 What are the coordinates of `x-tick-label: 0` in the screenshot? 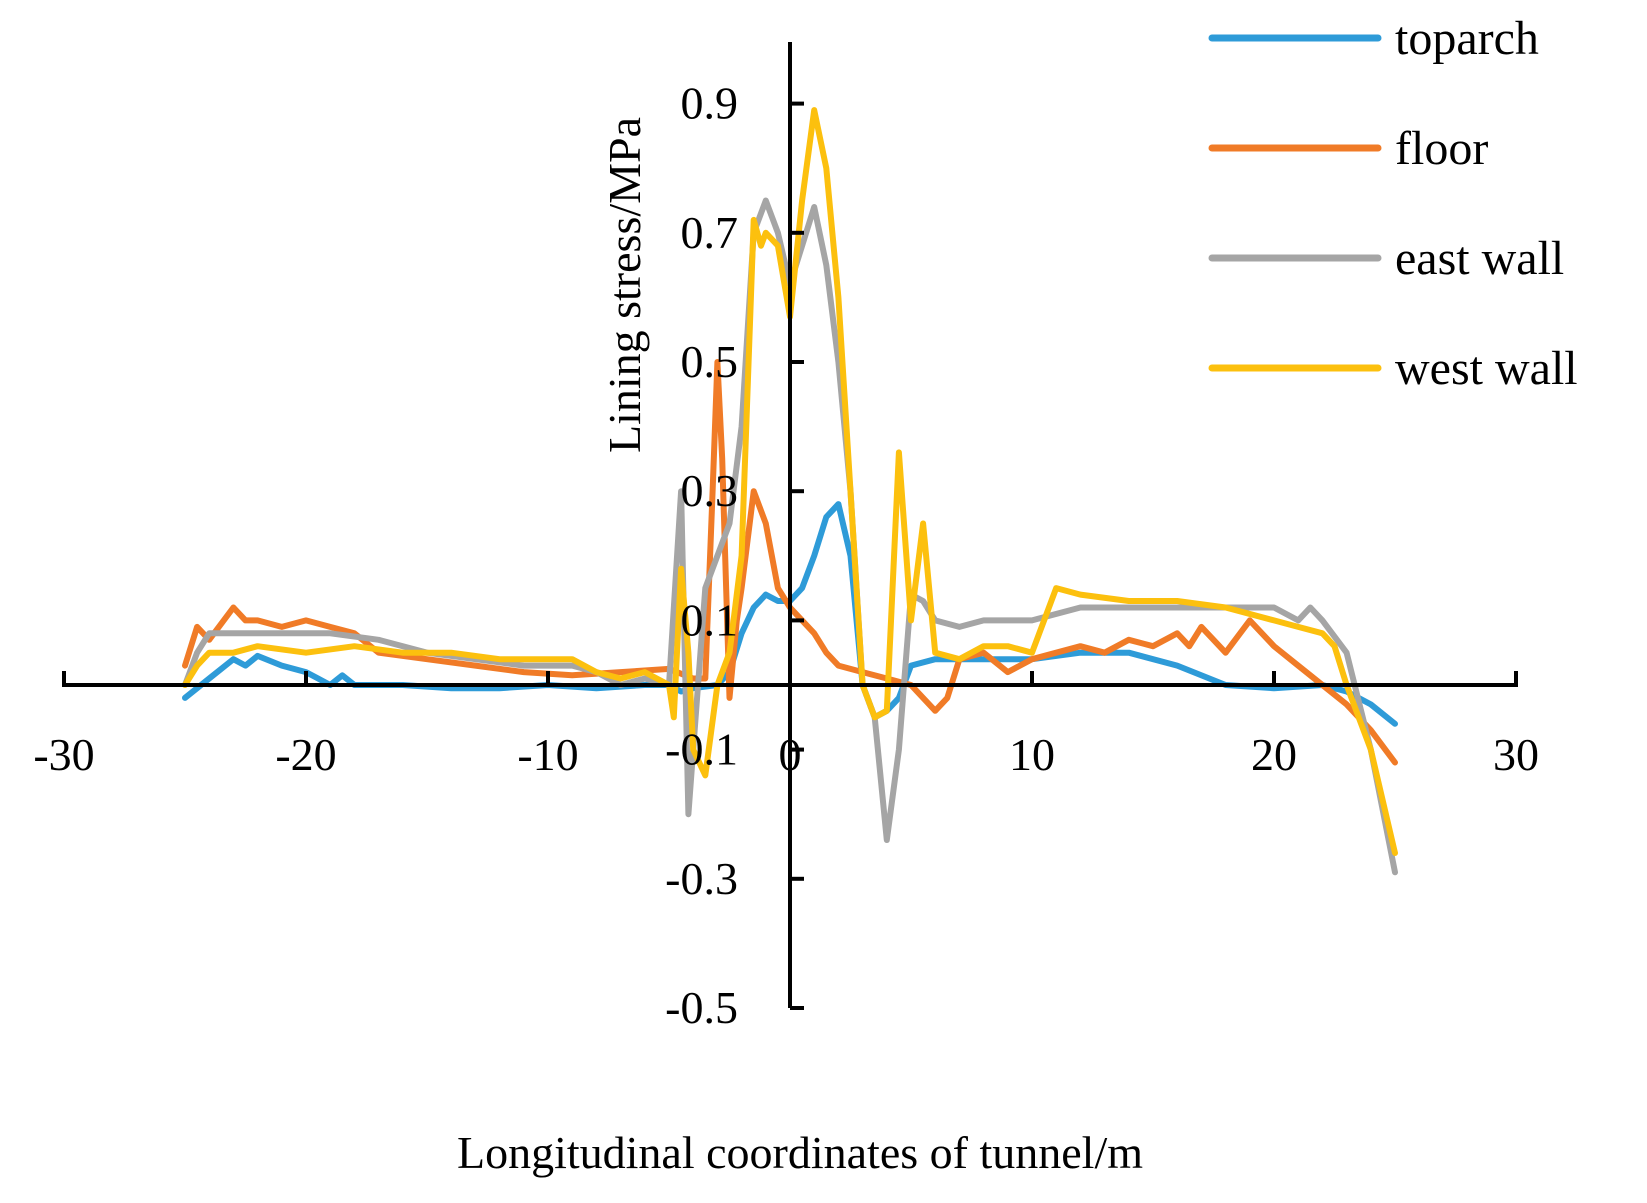 It's located at (790, 754).